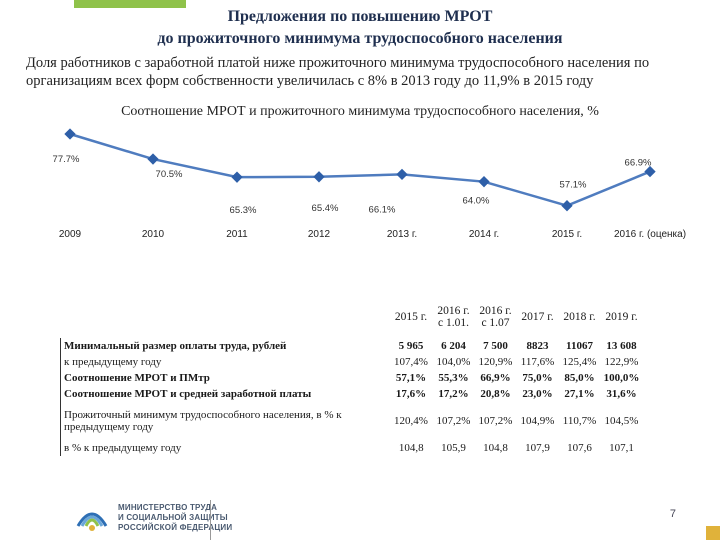 The height and width of the screenshot is (540, 720). What do you see at coordinates (579, 421) in the screenshot?
I see `table-cell: 110,7%` at bounding box center [579, 421].